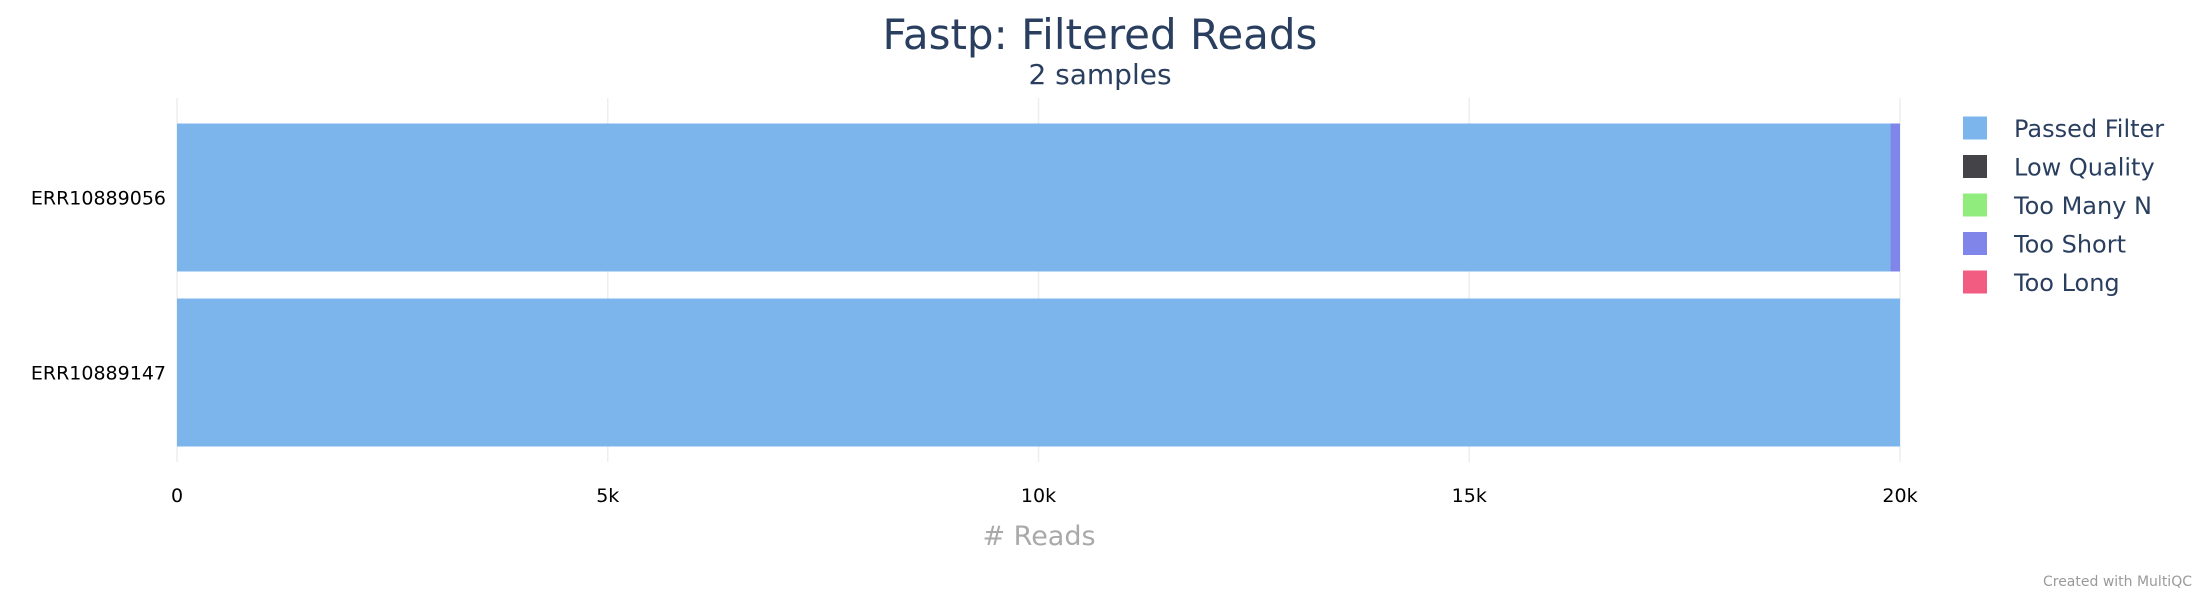 The image size is (2200, 600). Describe the element at coordinates (2089, 129) in the screenshot. I see `legend-label-0: Passed Filter` at that location.